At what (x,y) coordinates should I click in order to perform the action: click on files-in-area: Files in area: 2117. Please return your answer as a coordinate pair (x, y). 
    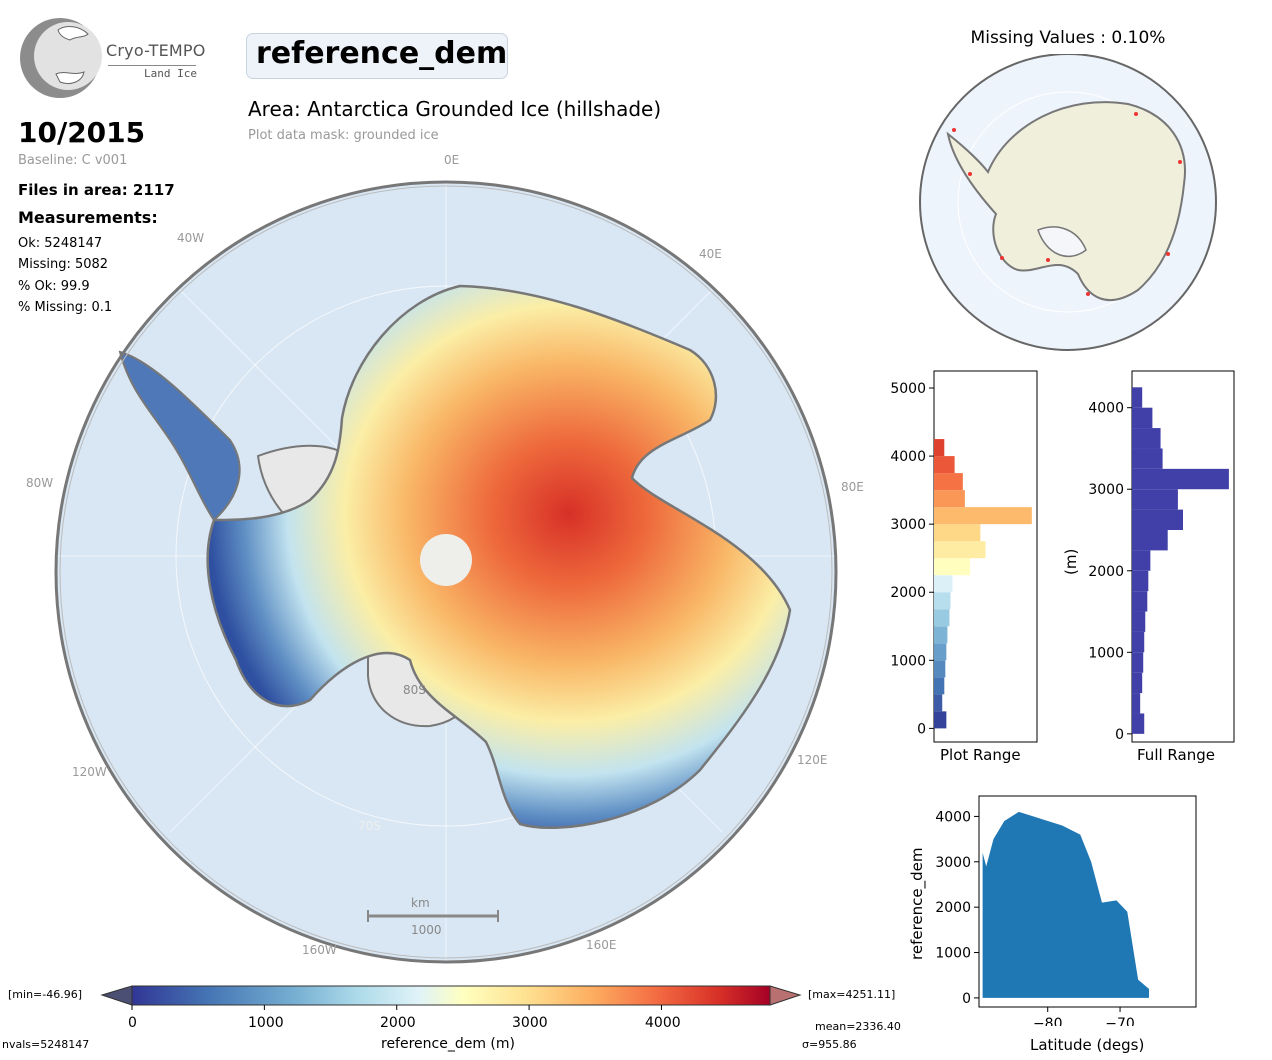
    Looking at the image, I should click on (96, 190).